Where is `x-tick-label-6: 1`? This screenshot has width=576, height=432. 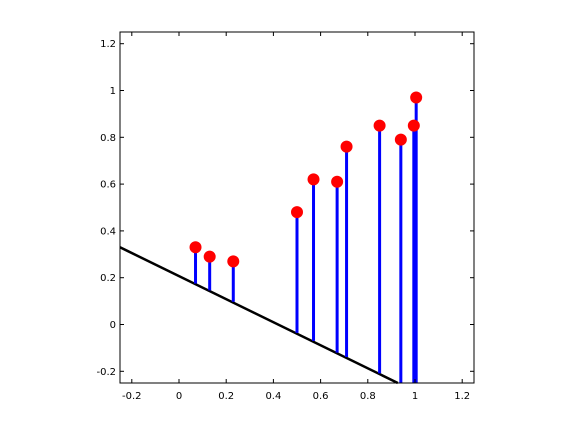 x-tick-label-6: 1 is located at coordinates (415, 396).